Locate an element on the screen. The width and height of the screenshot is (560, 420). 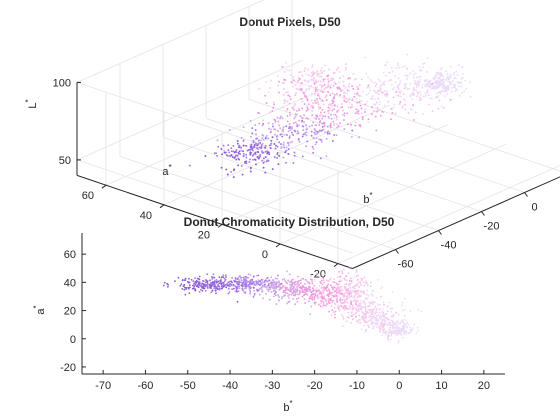
b-tick-mark is located at coordinates (483, 213).